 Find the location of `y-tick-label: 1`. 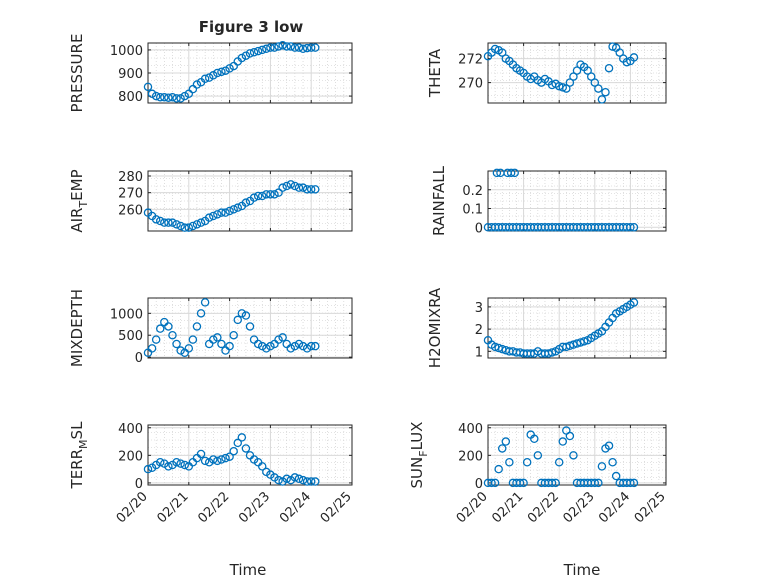

y-tick-label: 1 is located at coordinates (479, 352).